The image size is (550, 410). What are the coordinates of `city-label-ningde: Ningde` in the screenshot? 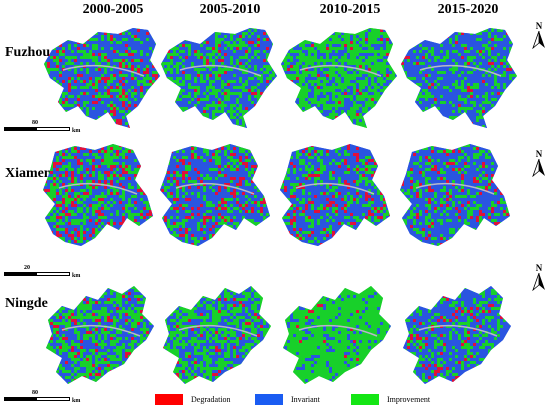 It's located at (26, 303).